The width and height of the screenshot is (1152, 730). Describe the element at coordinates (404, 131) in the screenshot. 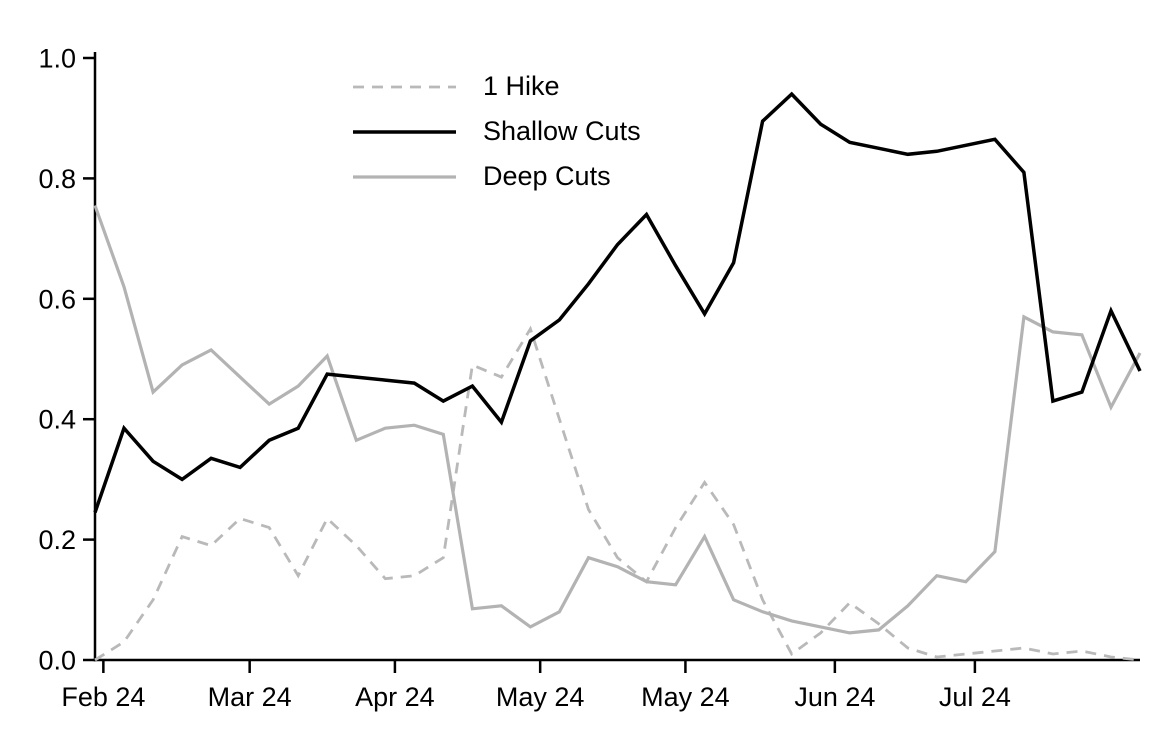

I see `legend-swatch-shallow-cuts-line` at that location.